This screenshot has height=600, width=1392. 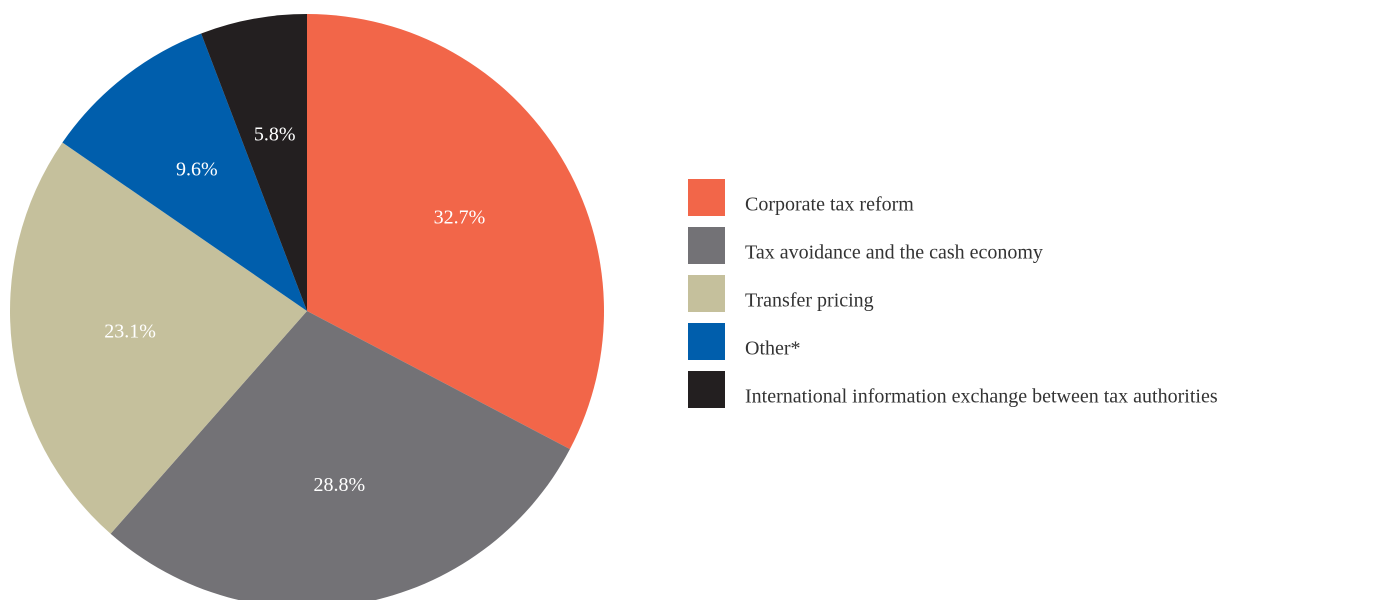 I want to click on legend-label: Transfer pricing, so click(x=809, y=301).